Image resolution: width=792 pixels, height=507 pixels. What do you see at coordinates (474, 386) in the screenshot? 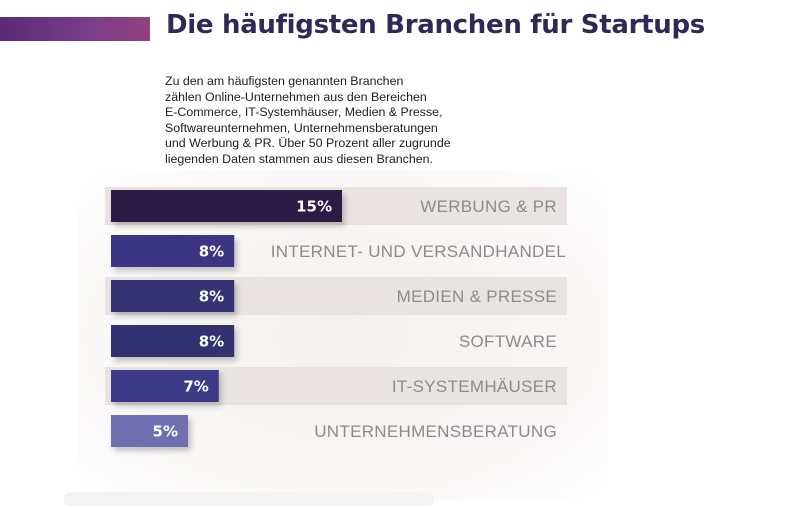
I see `category-label: IT-SYSTEMHÄUSER` at bounding box center [474, 386].